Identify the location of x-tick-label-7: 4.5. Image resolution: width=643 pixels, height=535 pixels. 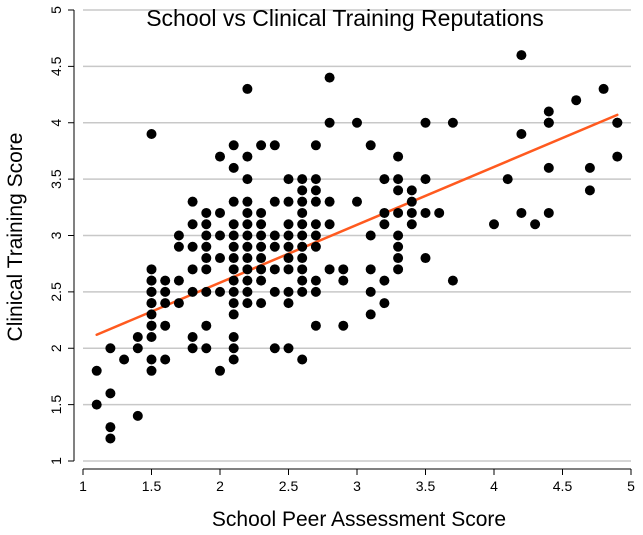
(563, 486).